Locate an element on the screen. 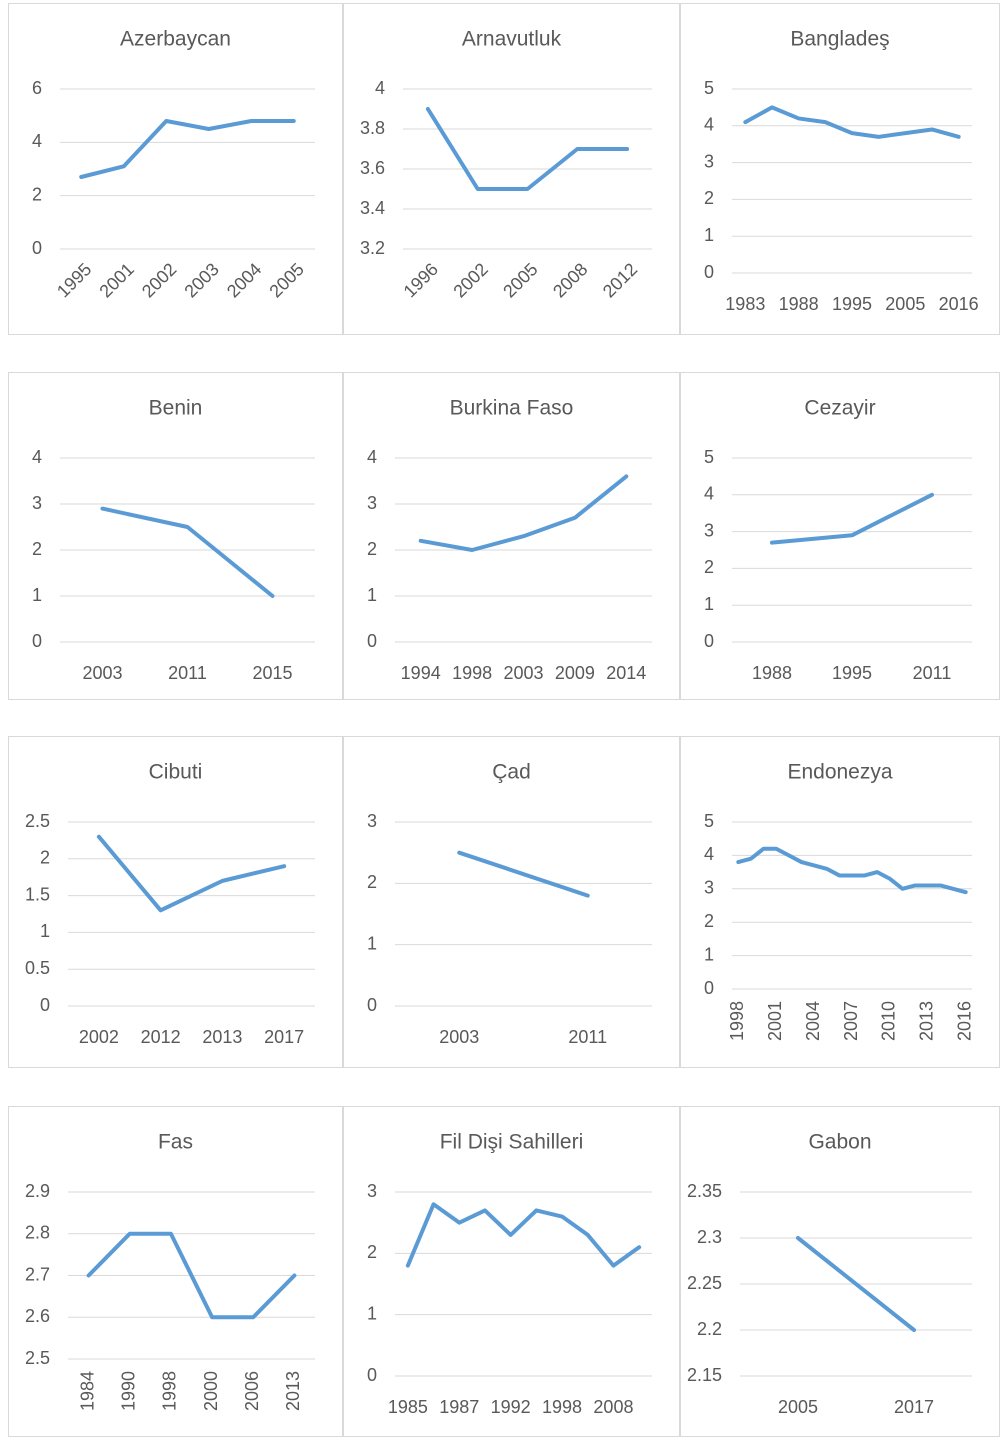  x-tick-label: 2011 is located at coordinates (932, 673).